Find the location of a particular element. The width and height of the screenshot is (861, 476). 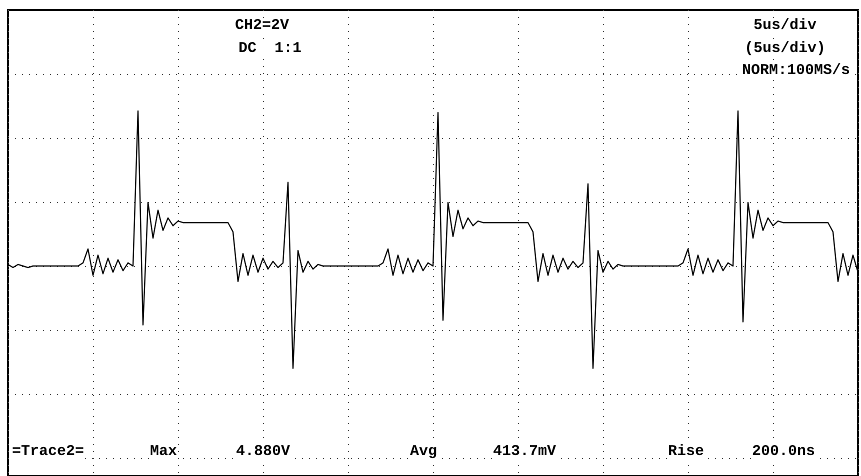

text: 4.880V is located at coordinates (263, 451).